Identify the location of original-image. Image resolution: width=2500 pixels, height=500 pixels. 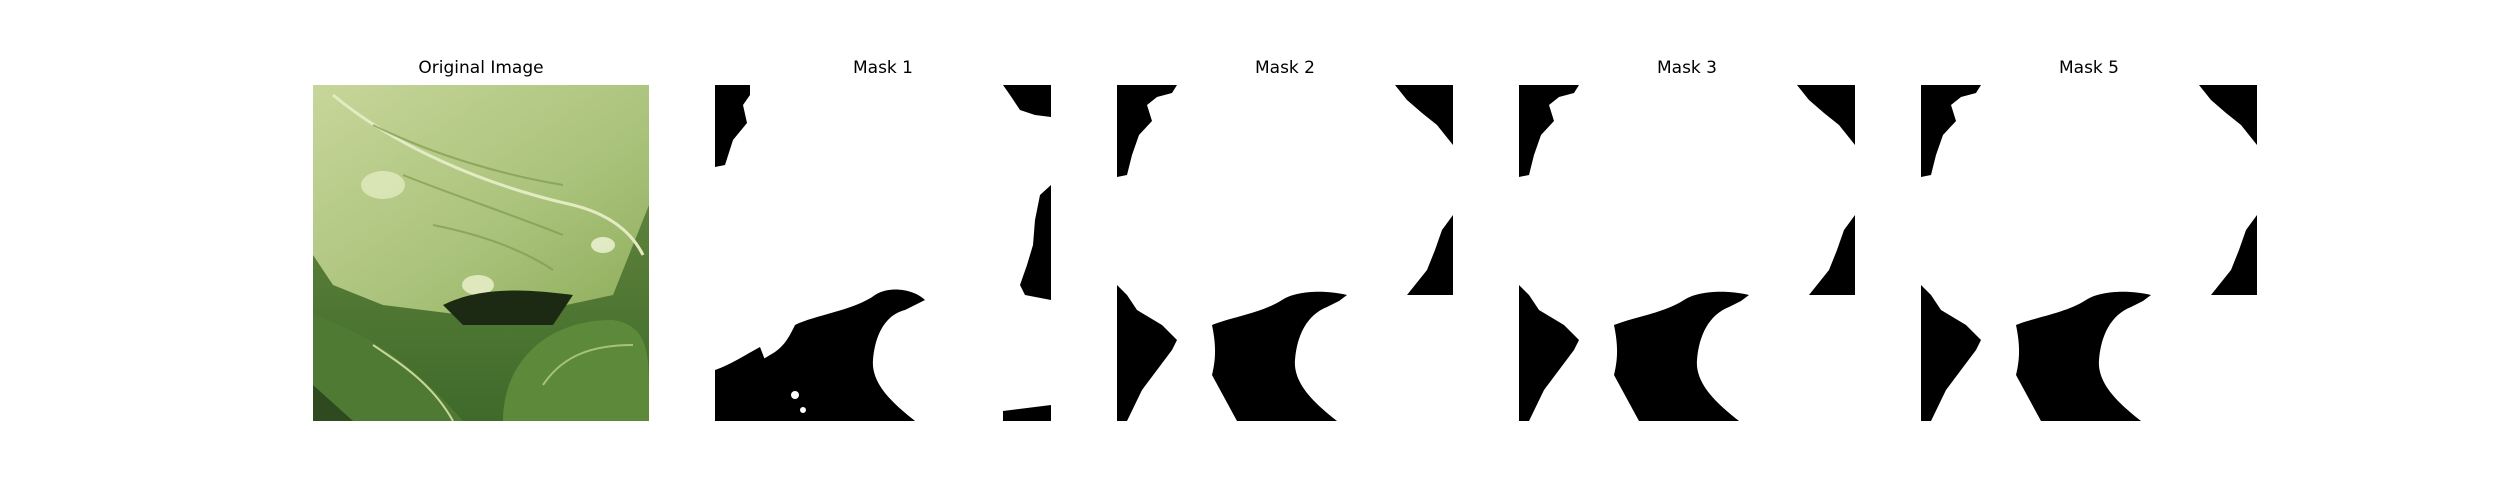
(481, 253).